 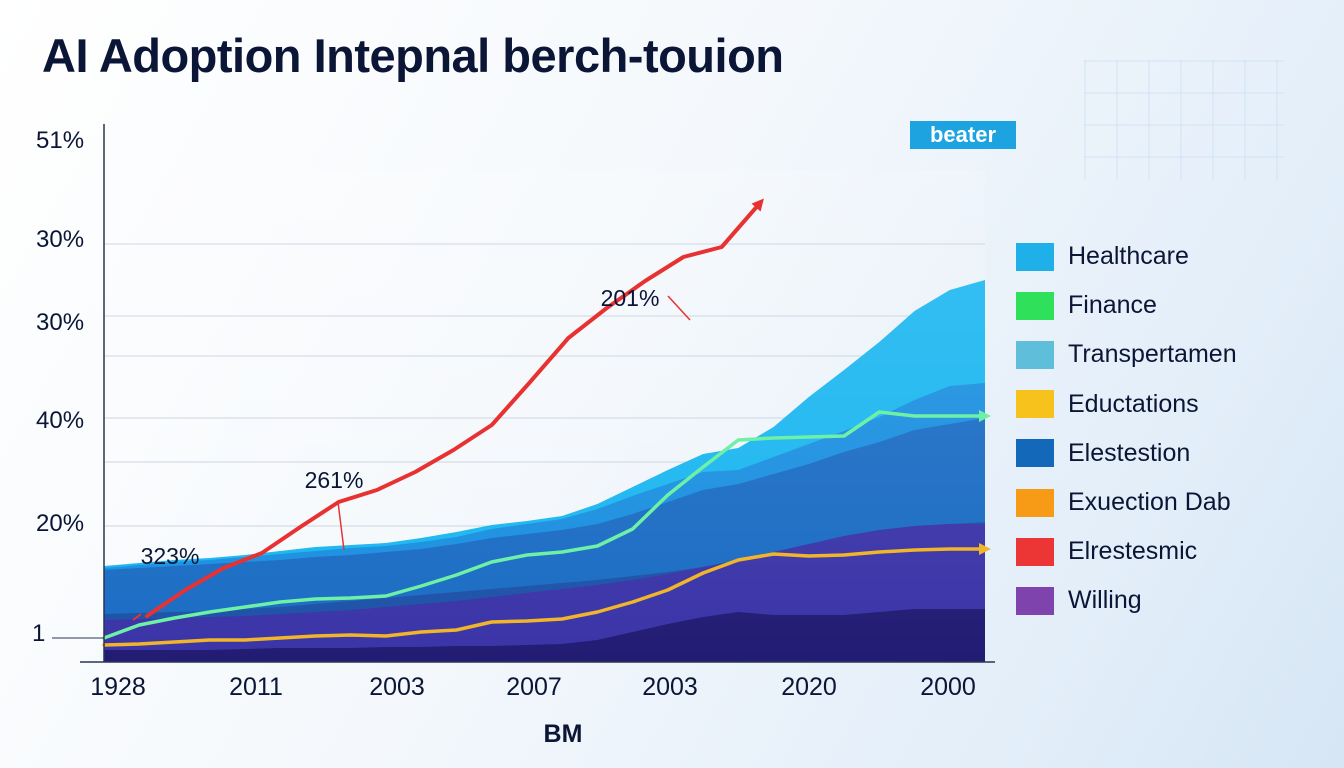 What do you see at coordinates (948, 687) in the screenshot?
I see `x-tick-label: 2000` at bounding box center [948, 687].